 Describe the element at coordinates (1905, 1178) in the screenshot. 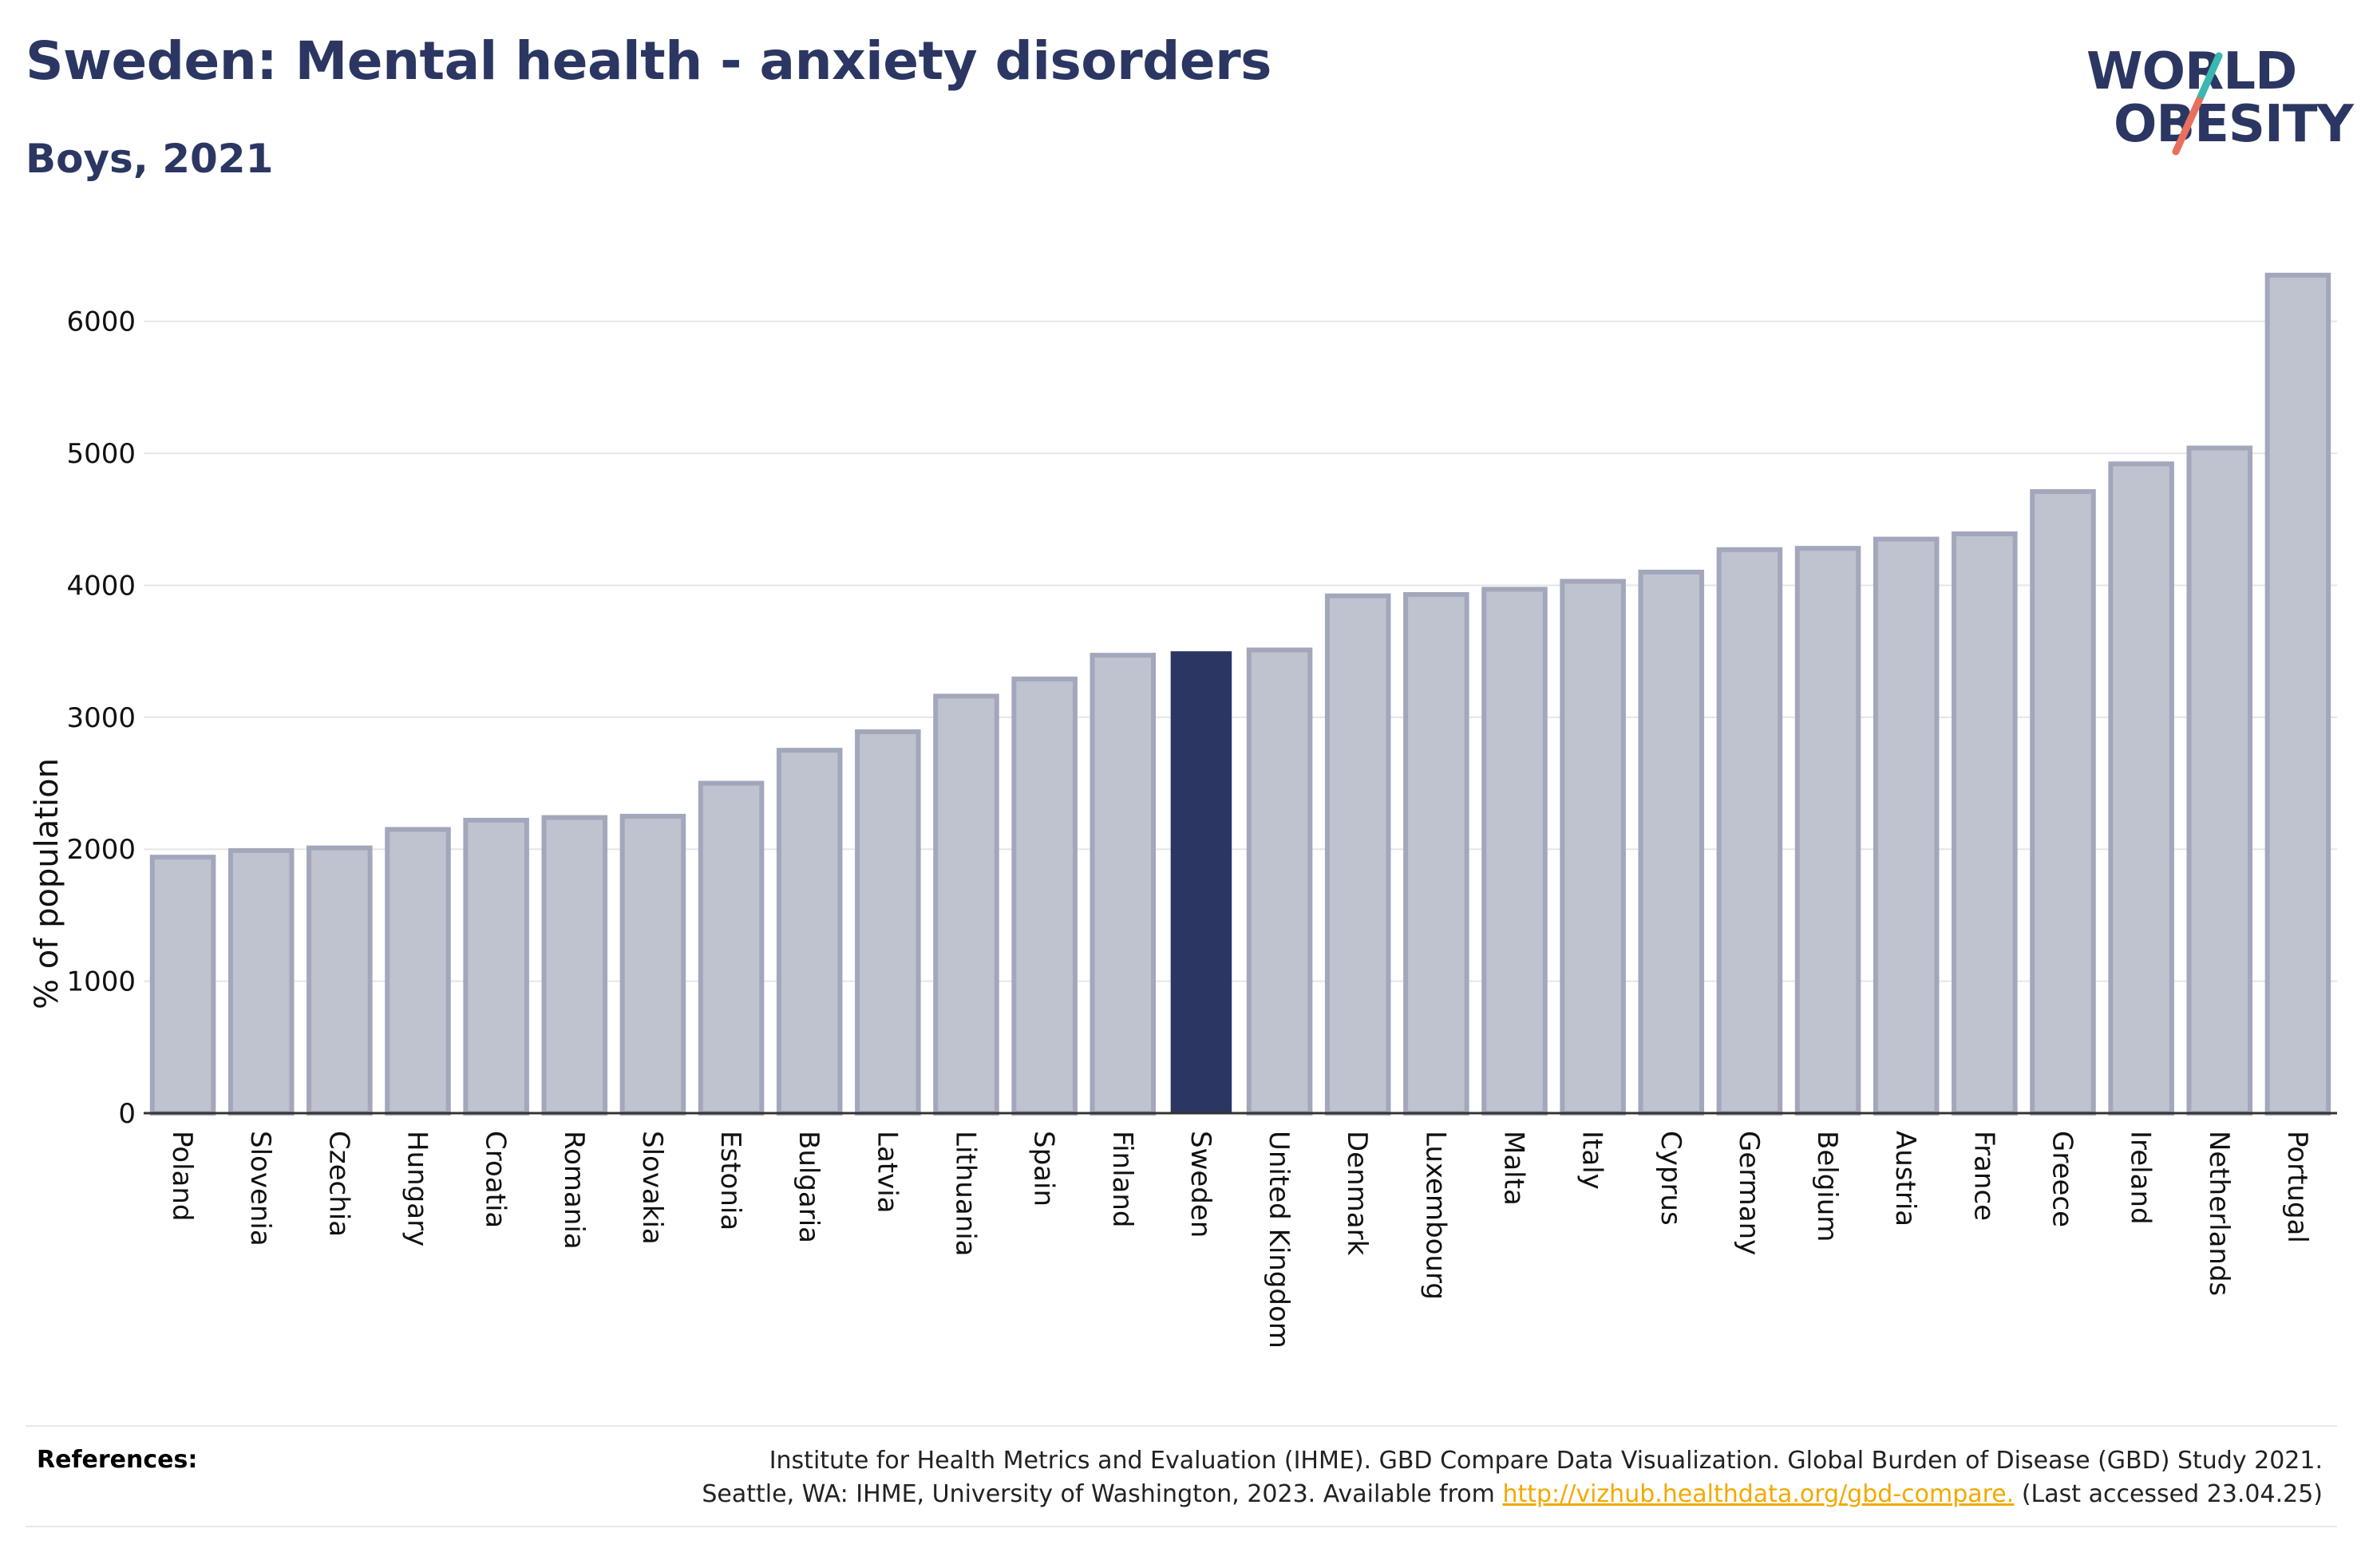

I see `x-tick-label: Austria` at that location.